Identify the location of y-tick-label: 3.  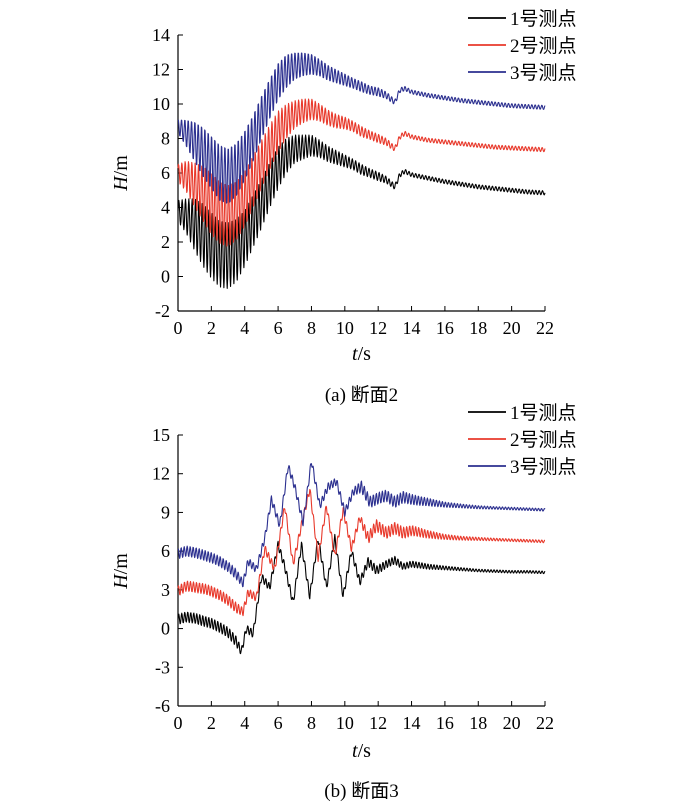
(165, 590).